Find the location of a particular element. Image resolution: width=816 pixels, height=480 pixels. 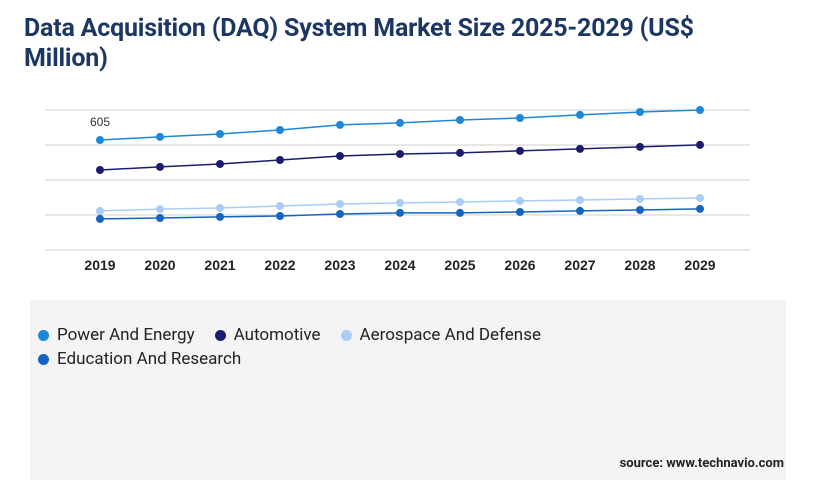

x-tick-label: 2019 is located at coordinates (99, 265).